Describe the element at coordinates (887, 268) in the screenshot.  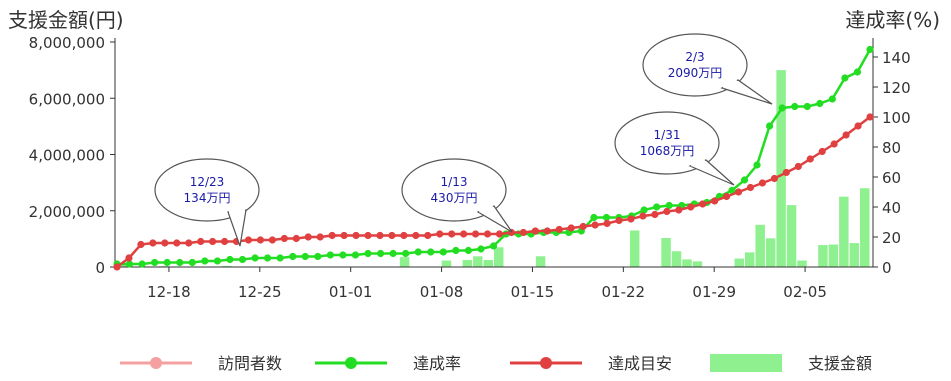
I see `right-tick-label: 0` at that location.